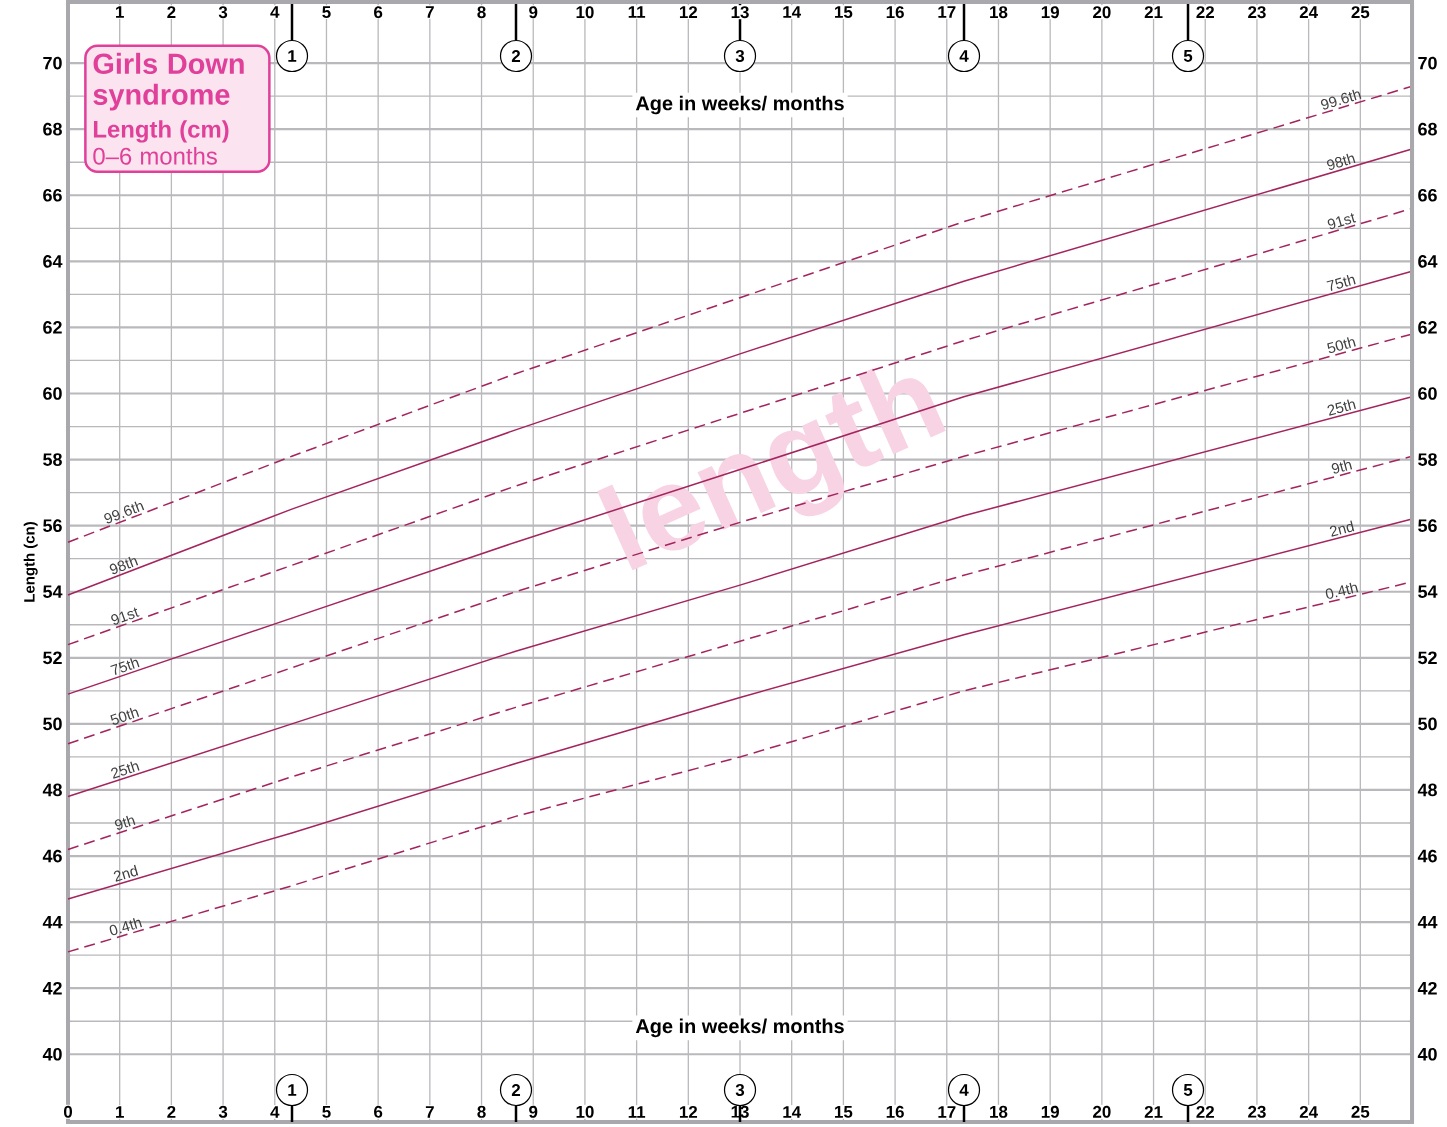  Describe the element at coordinates (740, 1089) in the screenshot. I see `annotation: 3` at that location.